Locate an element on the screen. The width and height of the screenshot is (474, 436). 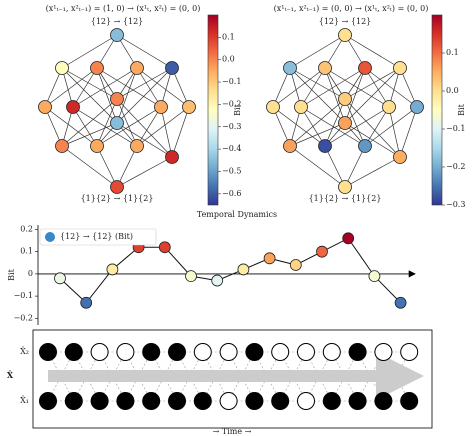
colorbar-tick-label: −0.6 is located at coordinates (231, 193).